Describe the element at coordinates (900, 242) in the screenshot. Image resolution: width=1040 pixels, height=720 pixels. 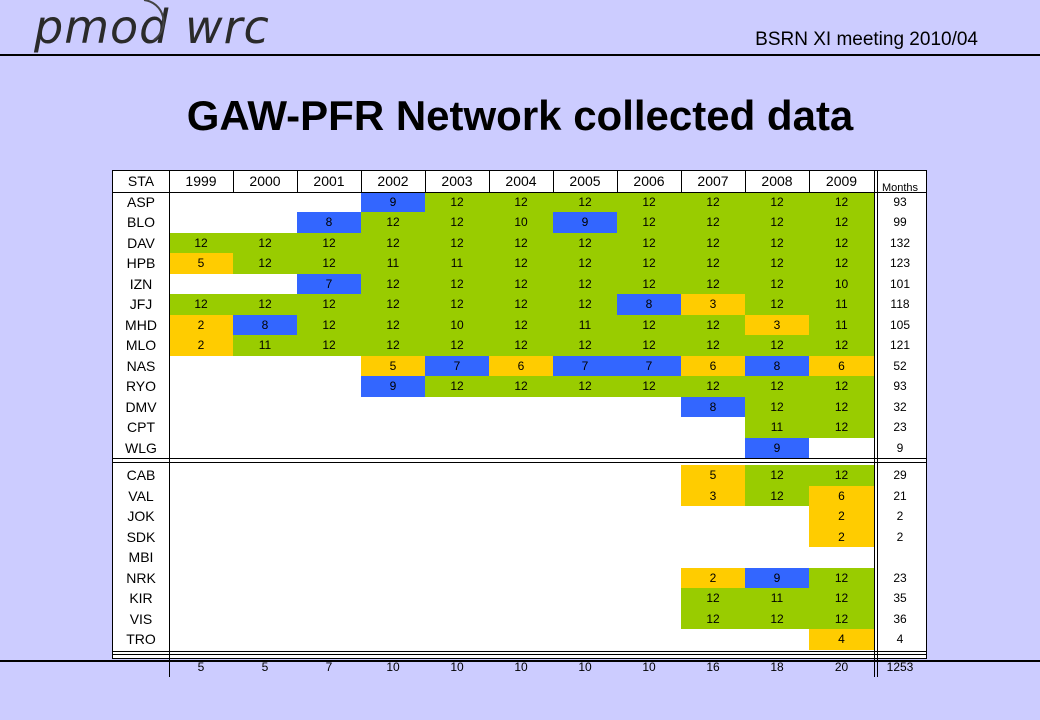
I see `months-value: 132` at that location.